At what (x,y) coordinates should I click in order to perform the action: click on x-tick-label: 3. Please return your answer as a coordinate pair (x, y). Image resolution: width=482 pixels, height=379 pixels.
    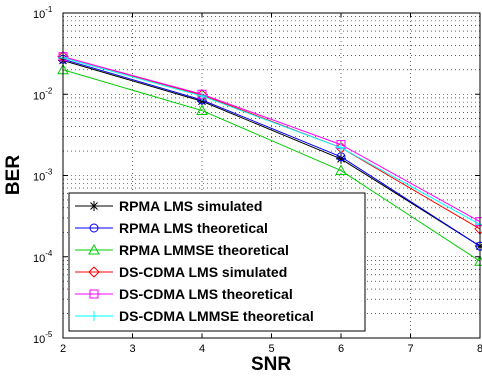
    Looking at the image, I should click on (132, 349).